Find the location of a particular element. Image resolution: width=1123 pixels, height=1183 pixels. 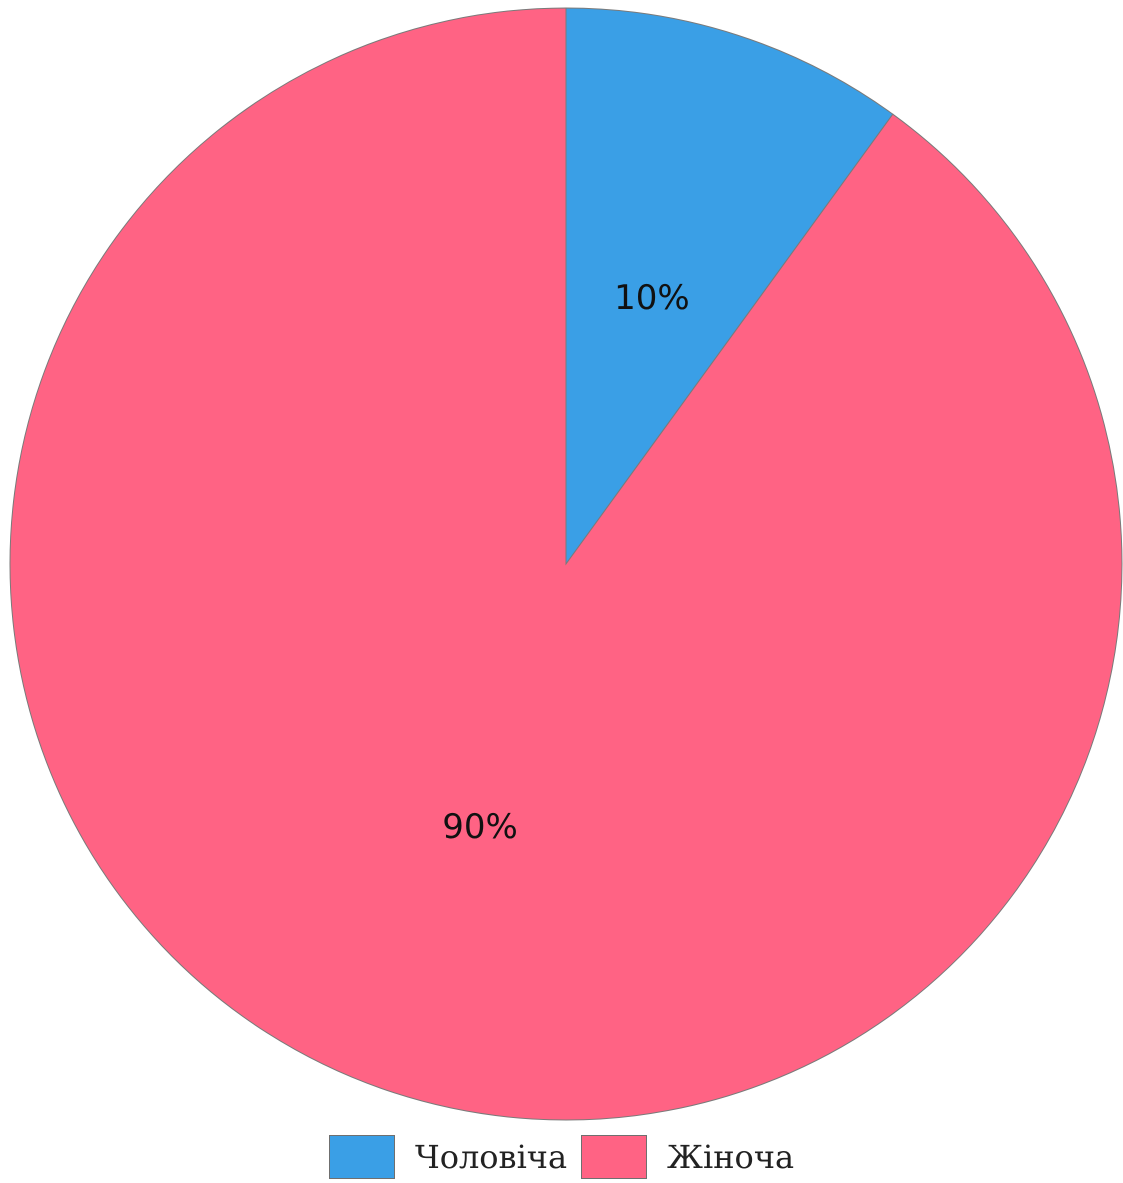

legend-label-male: Чоловіча is located at coordinates (491, 1157).